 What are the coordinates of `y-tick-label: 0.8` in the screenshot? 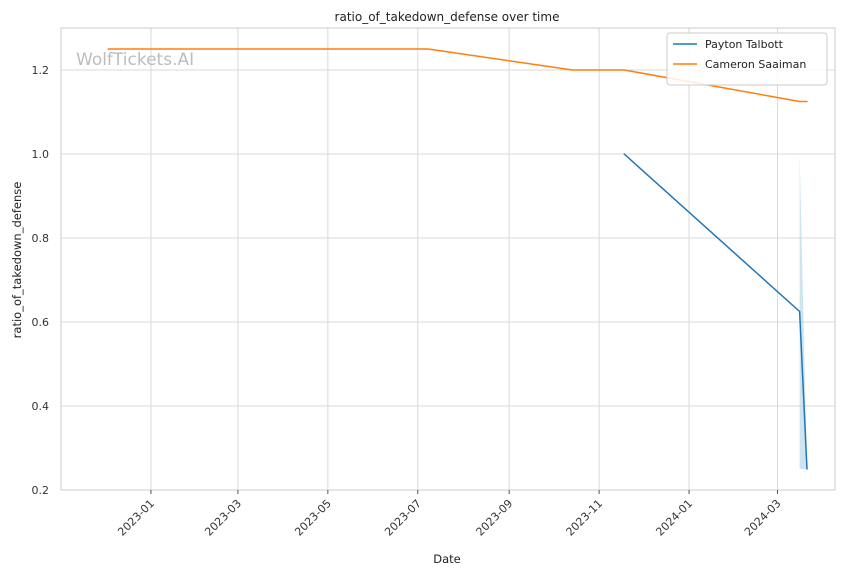 It's located at (41, 238).